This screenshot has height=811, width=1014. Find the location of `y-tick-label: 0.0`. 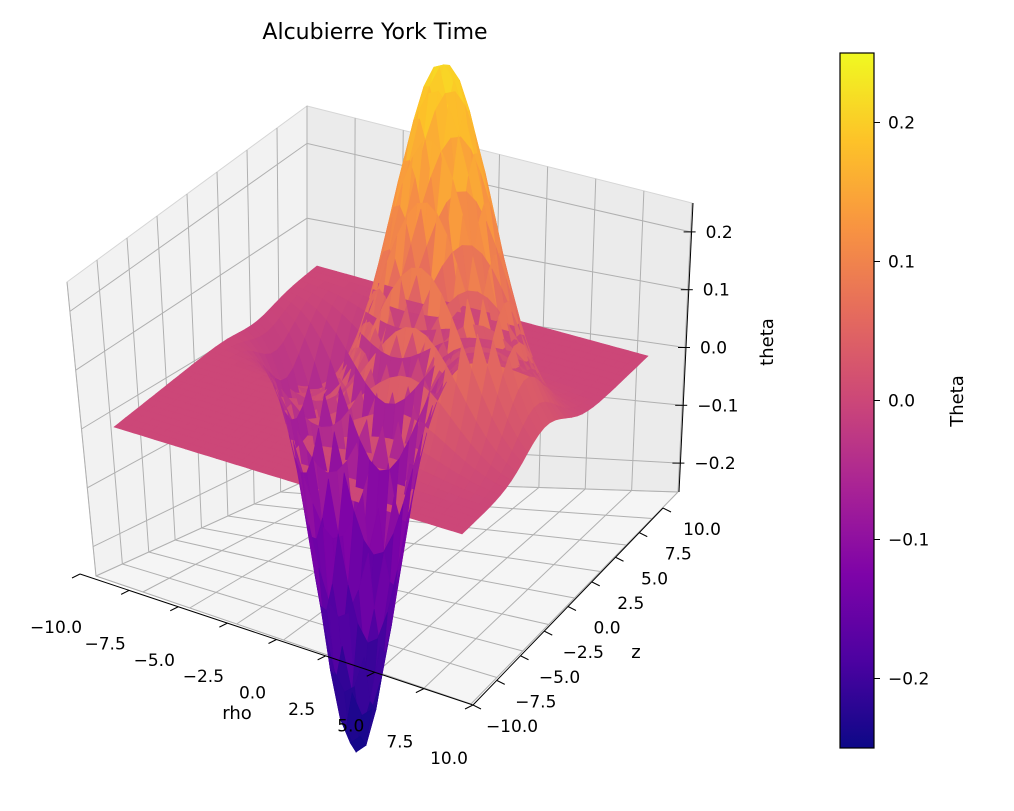

y-tick-label: 0.0 is located at coordinates (606, 629).